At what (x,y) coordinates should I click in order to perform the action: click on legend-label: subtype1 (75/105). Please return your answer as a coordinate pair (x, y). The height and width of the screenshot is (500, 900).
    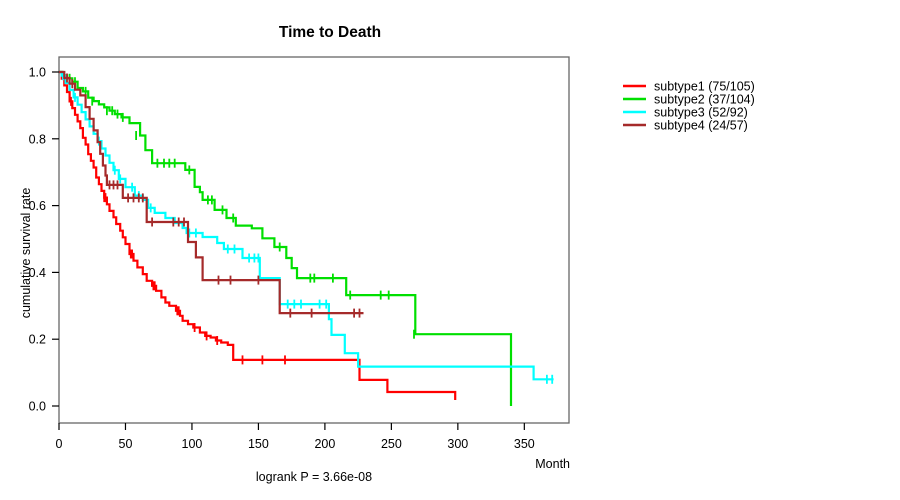
    Looking at the image, I should click on (704, 87).